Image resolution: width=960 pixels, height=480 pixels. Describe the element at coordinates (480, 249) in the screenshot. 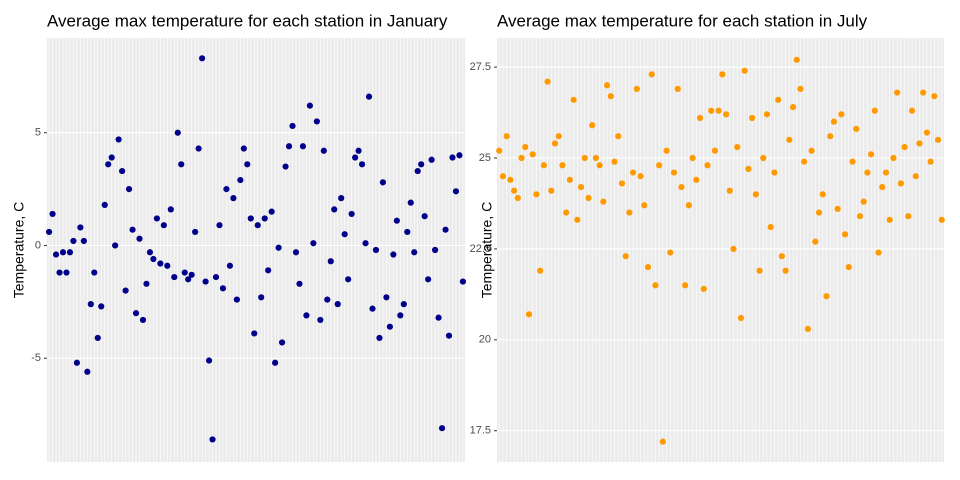

I see `y-tick-label: 22.5` at that location.